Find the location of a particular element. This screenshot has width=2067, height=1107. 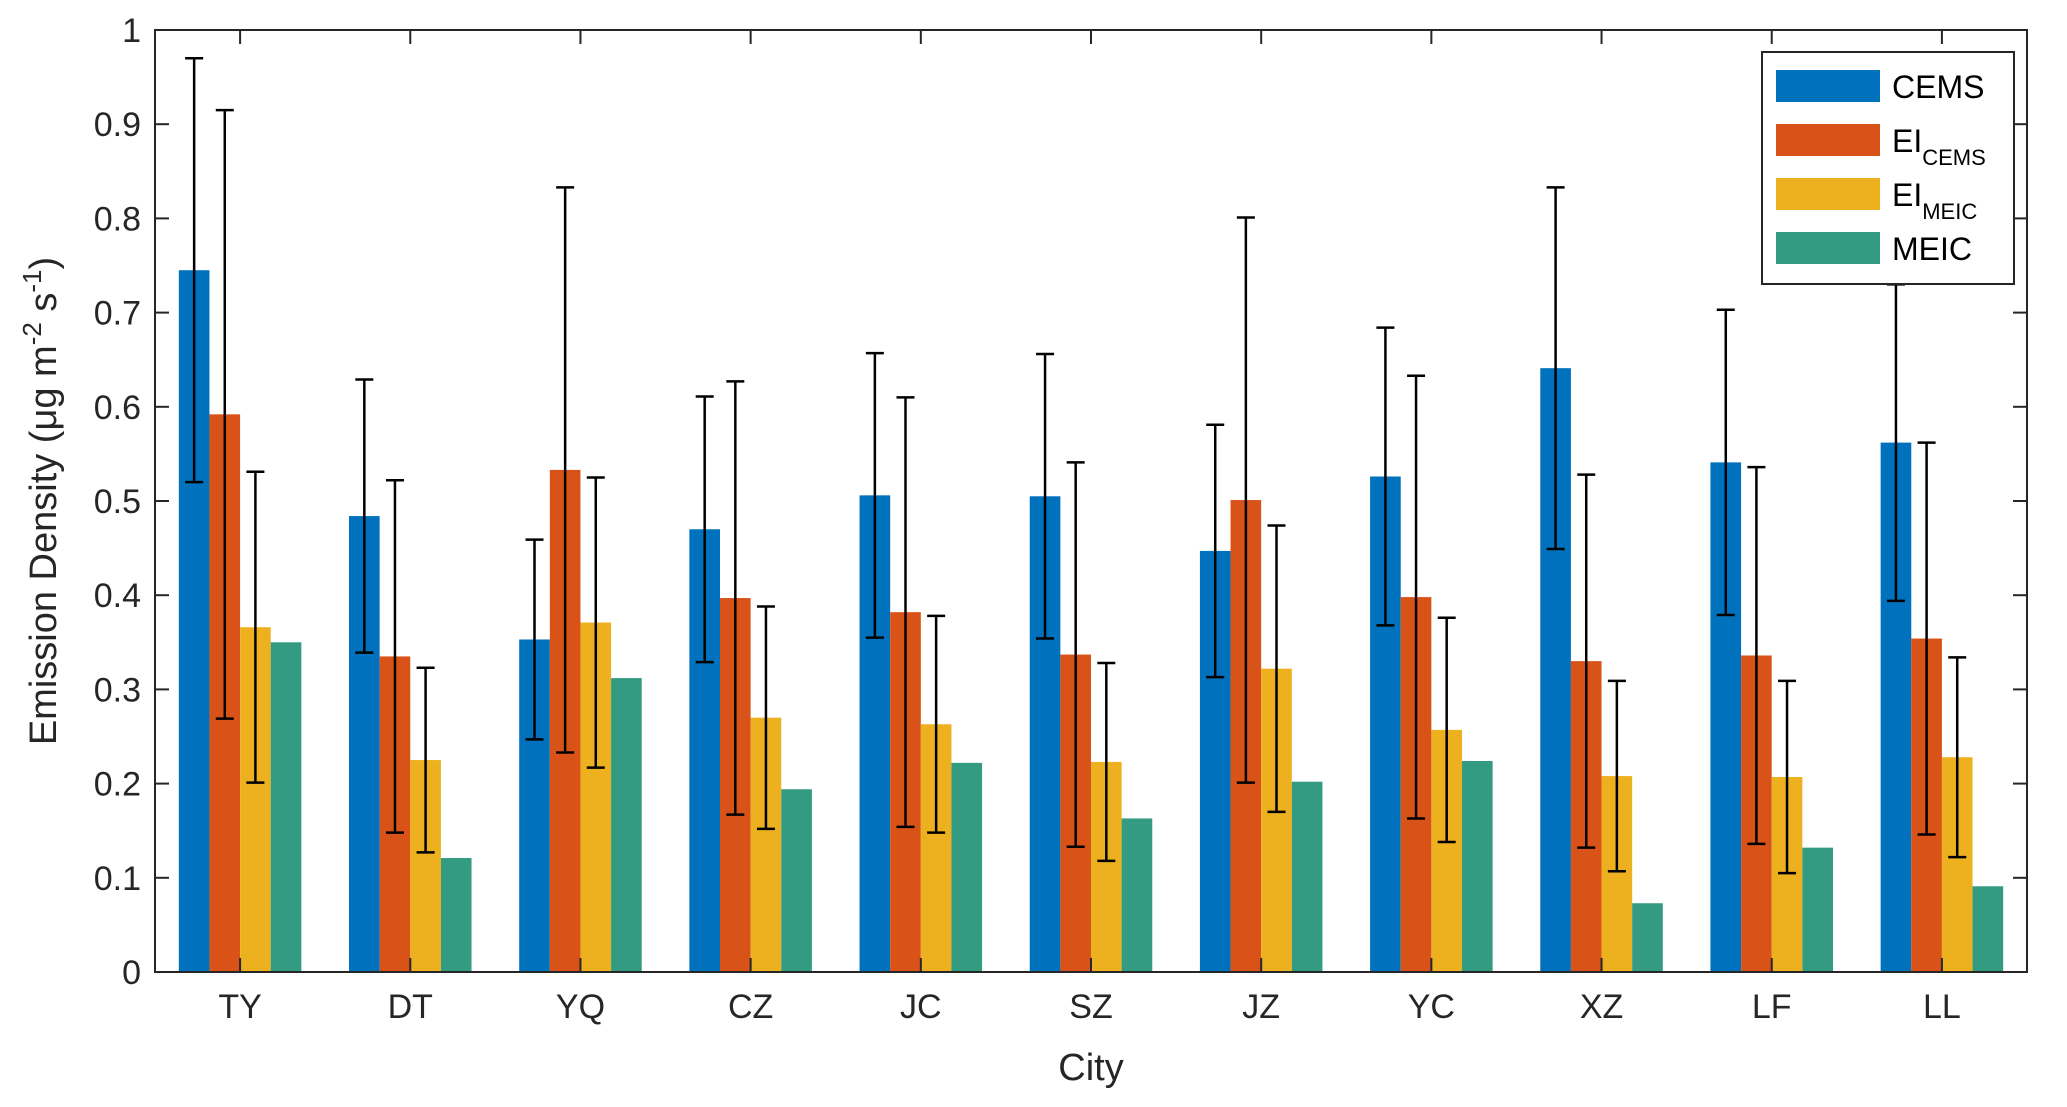

error-bar-eimeic-yq is located at coordinates (595, 622).